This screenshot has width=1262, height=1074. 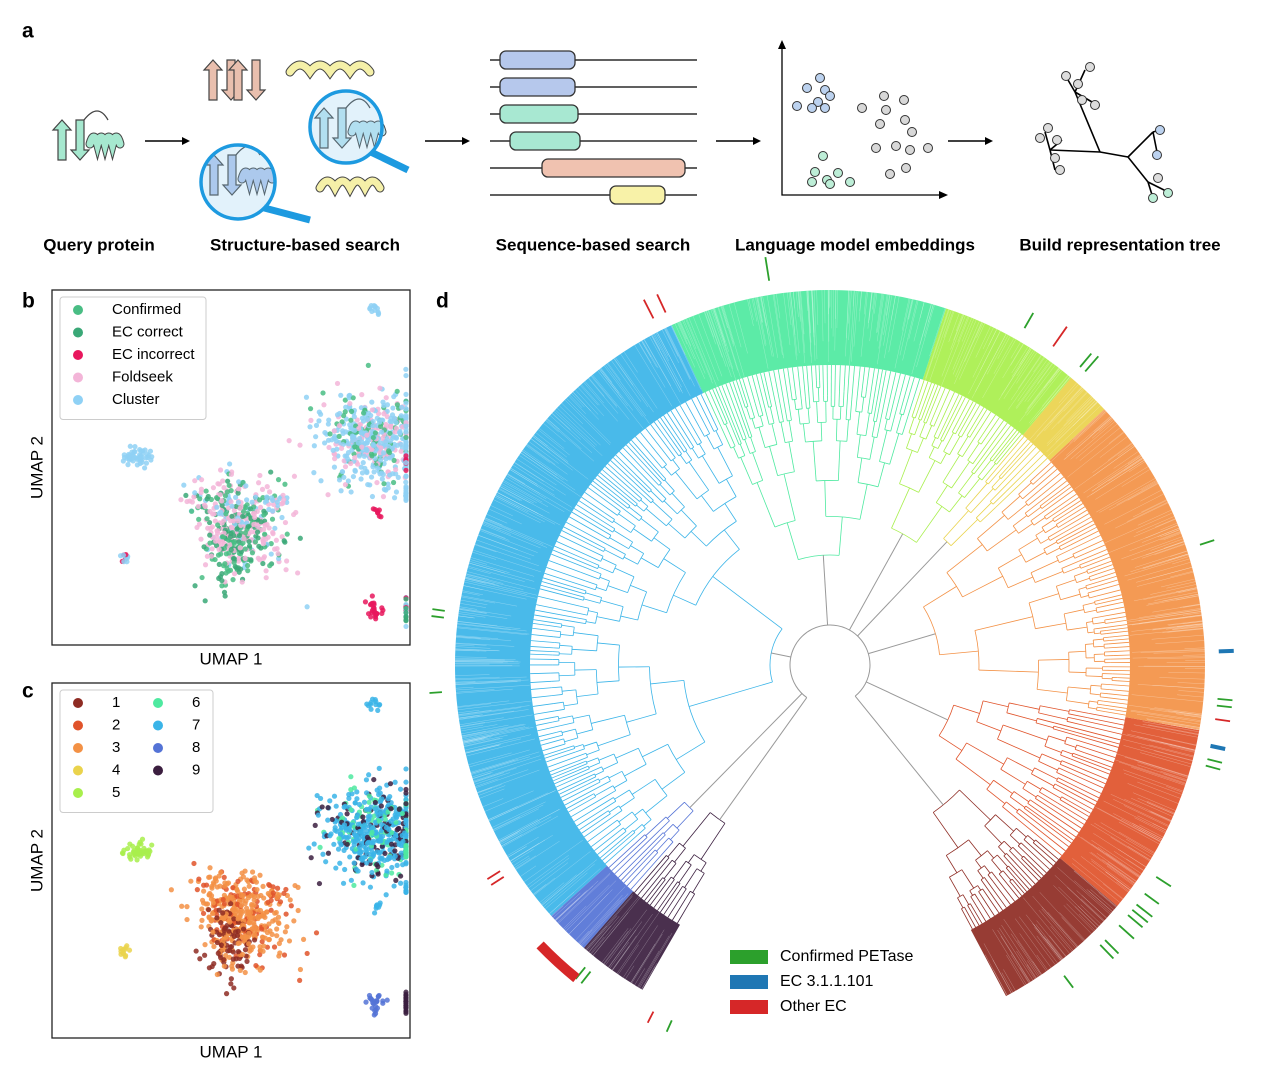 I want to click on step-label: Build representation tree, so click(x=1119, y=244).